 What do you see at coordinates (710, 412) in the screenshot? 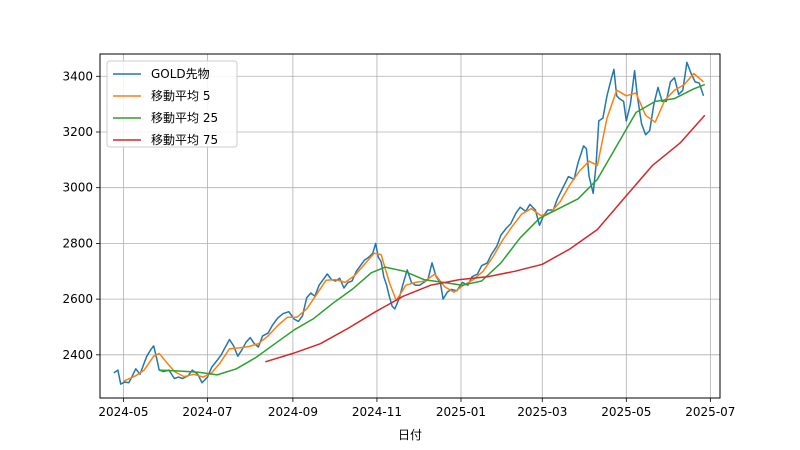
I see `x-tick-label: 2025-07` at bounding box center [710, 412].